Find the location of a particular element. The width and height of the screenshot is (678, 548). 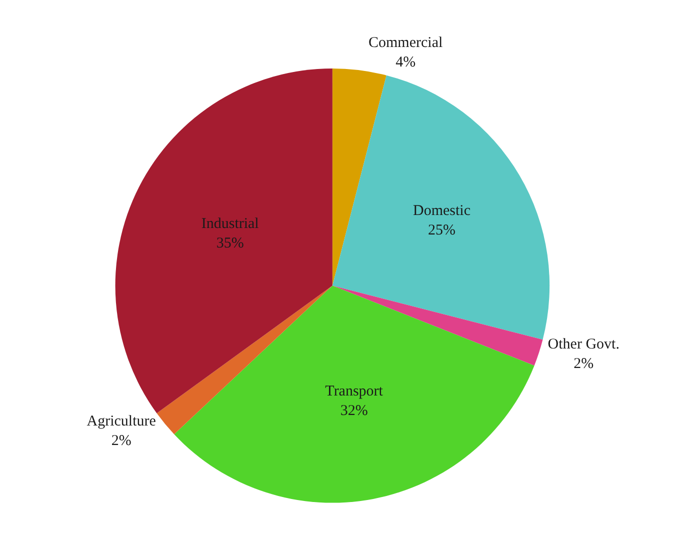

slice-label: Commercial is located at coordinates (405, 43).